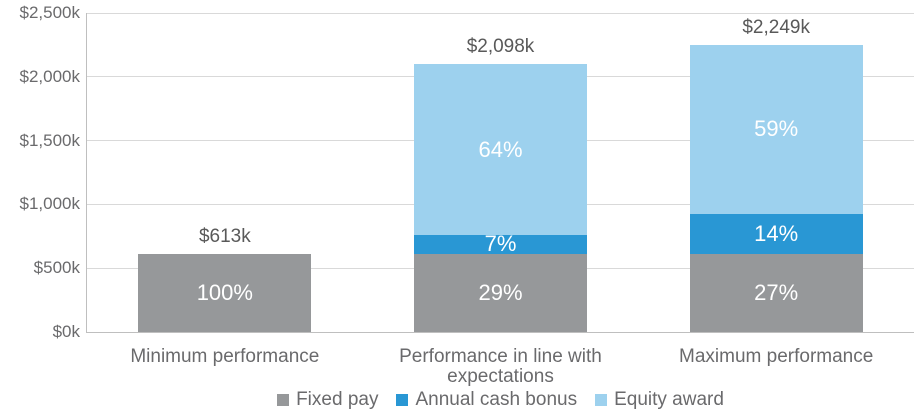 This screenshot has width=914, height=414. What do you see at coordinates (500, 332) in the screenshot?
I see `x-axis-line` at bounding box center [500, 332].